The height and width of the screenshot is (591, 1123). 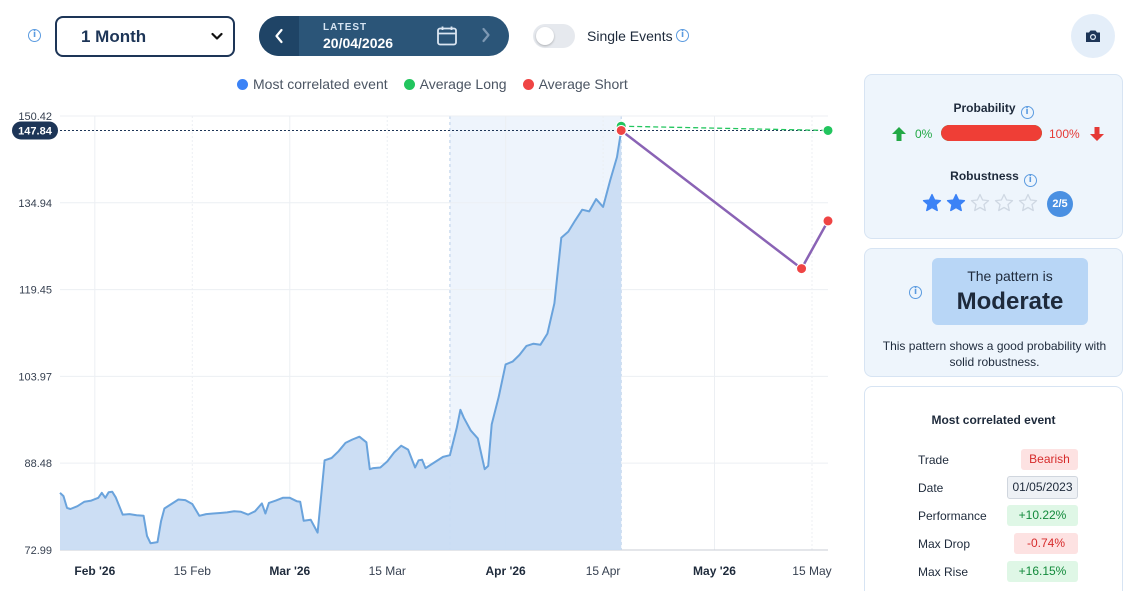 What do you see at coordinates (1064, 134) in the screenshot?
I see `probability-short-value: 100%` at bounding box center [1064, 134].